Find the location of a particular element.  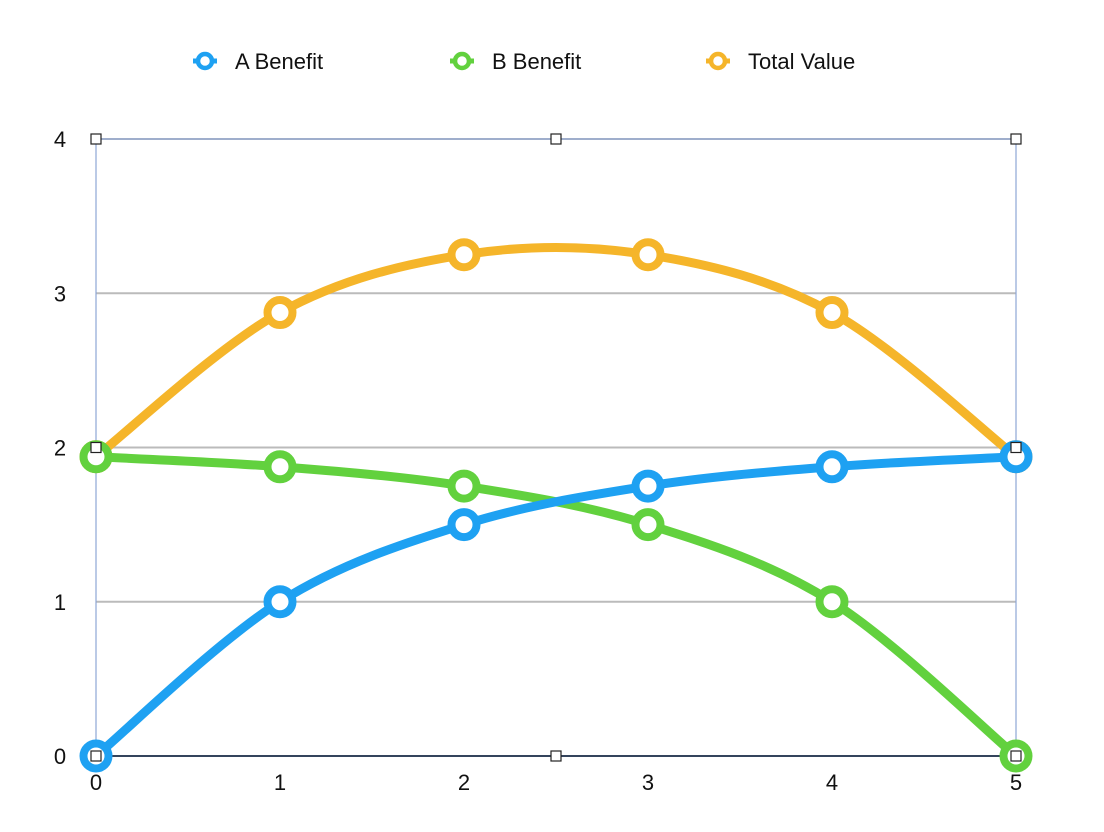

legend: A Benefit B Benefit Total Value is located at coordinates (524, 61).